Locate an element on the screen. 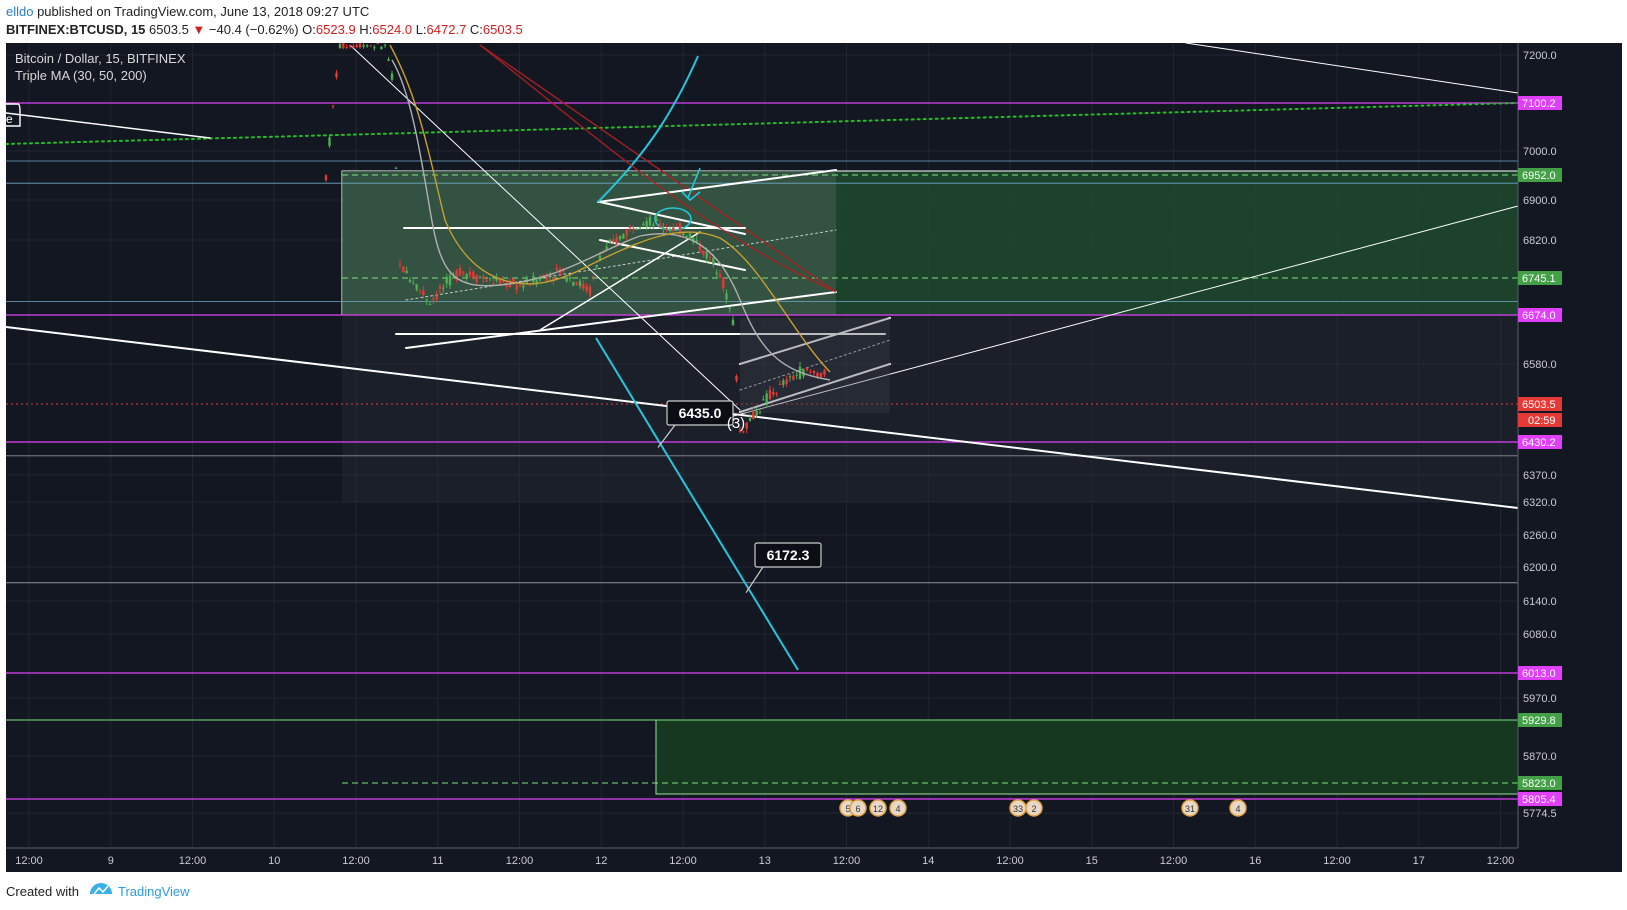  projection-line-cyan is located at coordinates (697, 504).